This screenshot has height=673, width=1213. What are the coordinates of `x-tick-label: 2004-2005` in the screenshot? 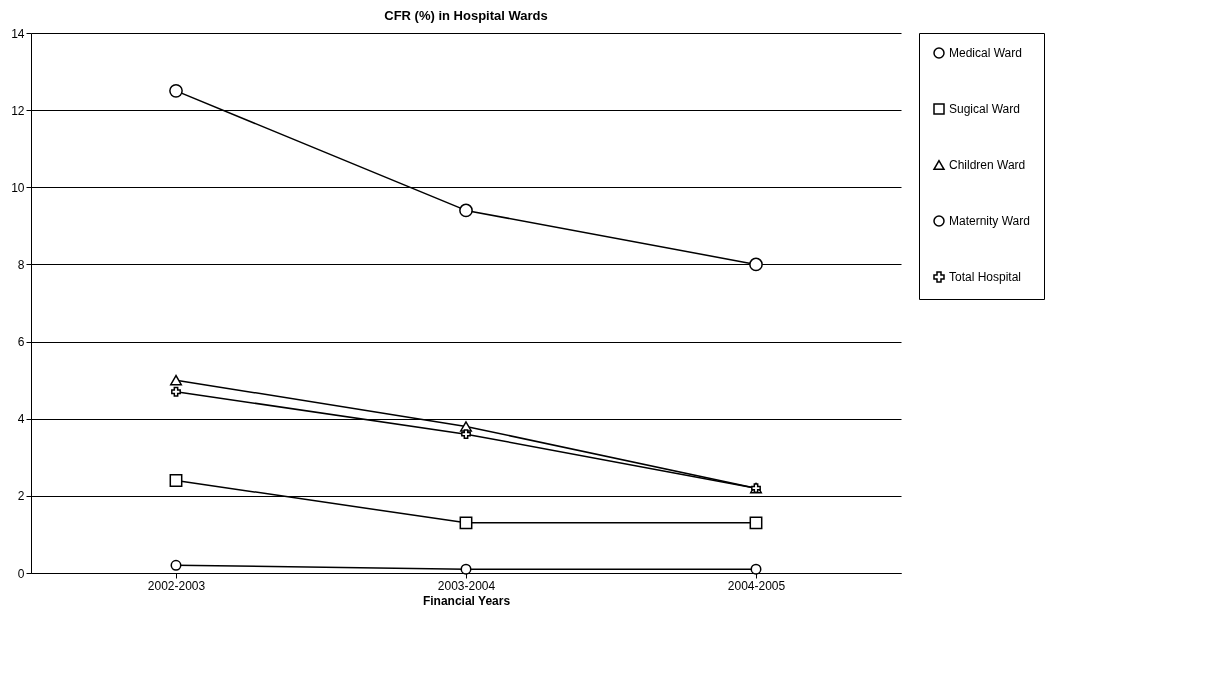 It's located at (756, 585).